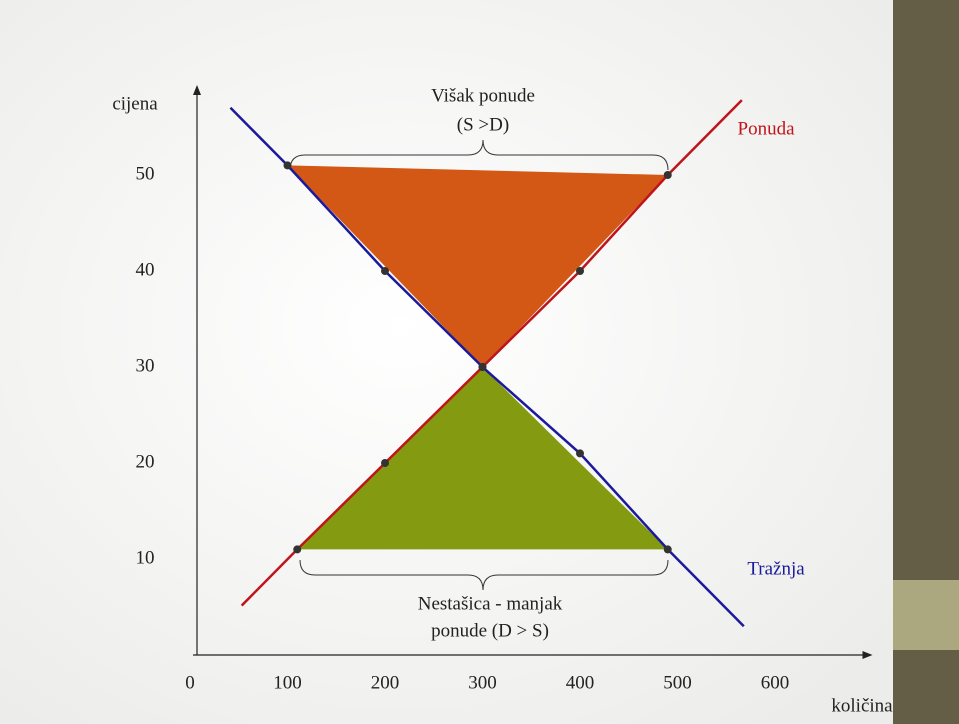  What do you see at coordinates (145, 557) in the screenshot?
I see `y-tick-label: 10` at bounding box center [145, 557].